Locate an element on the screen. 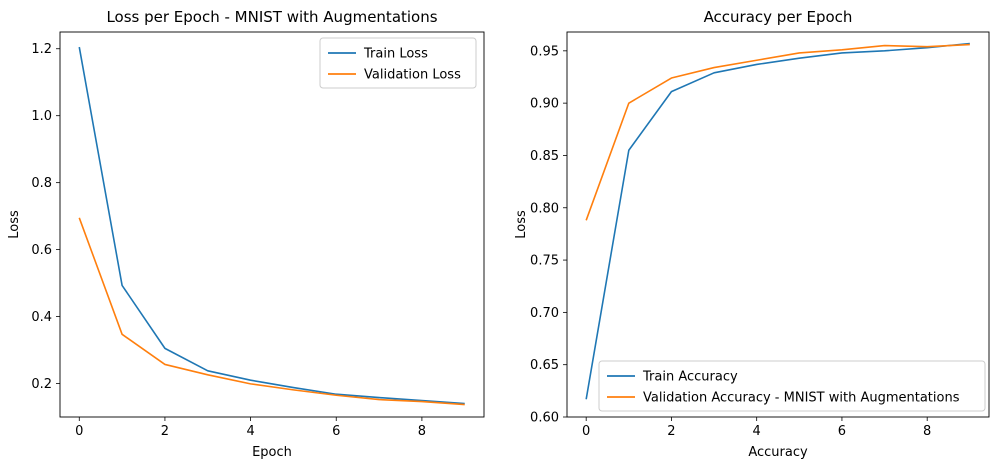  accuracy-x-tick-label: 0 is located at coordinates (586, 431).